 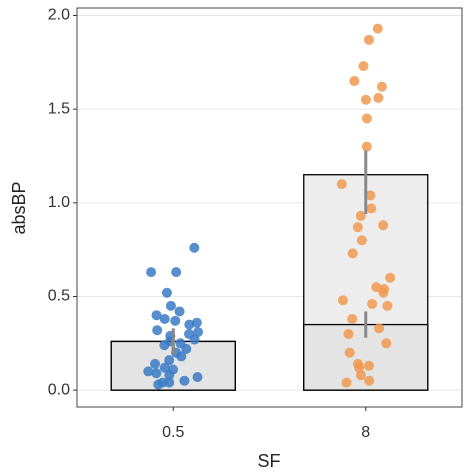 I want to click on x-tick-label: 0.5, so click(x=173, y=432).